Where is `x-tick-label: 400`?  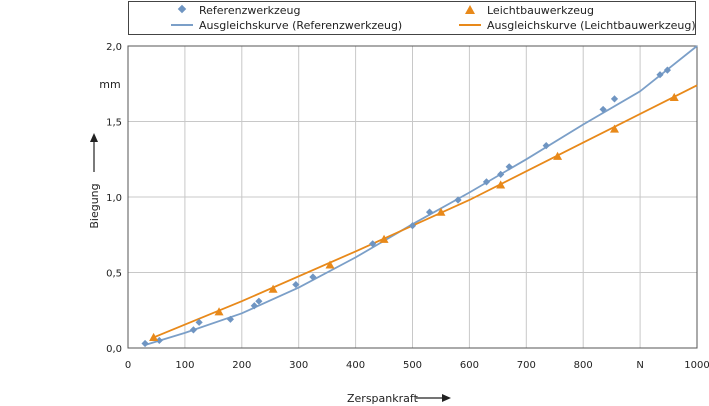 x-tick-label: 400 is located at coordinates (355, 365).